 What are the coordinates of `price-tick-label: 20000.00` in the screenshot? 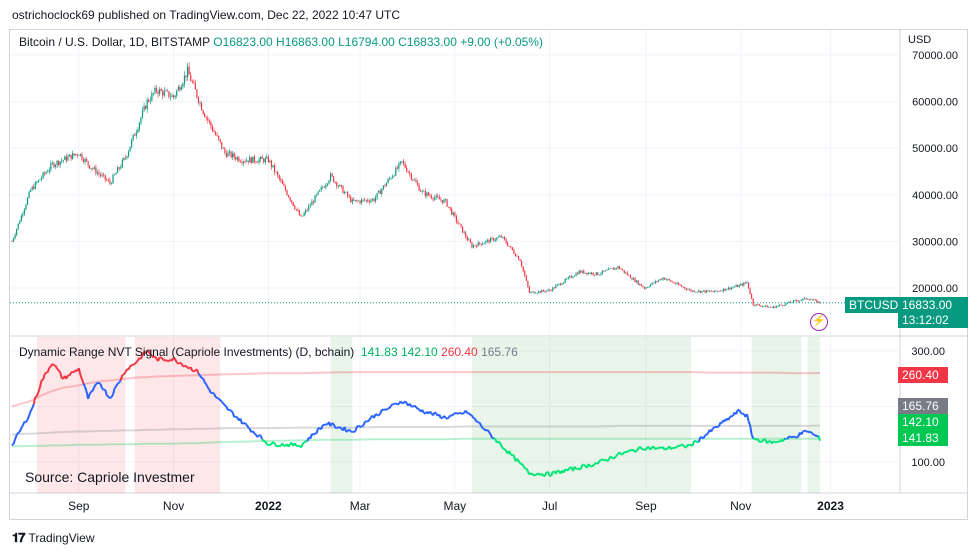 It's located at (935, 289).